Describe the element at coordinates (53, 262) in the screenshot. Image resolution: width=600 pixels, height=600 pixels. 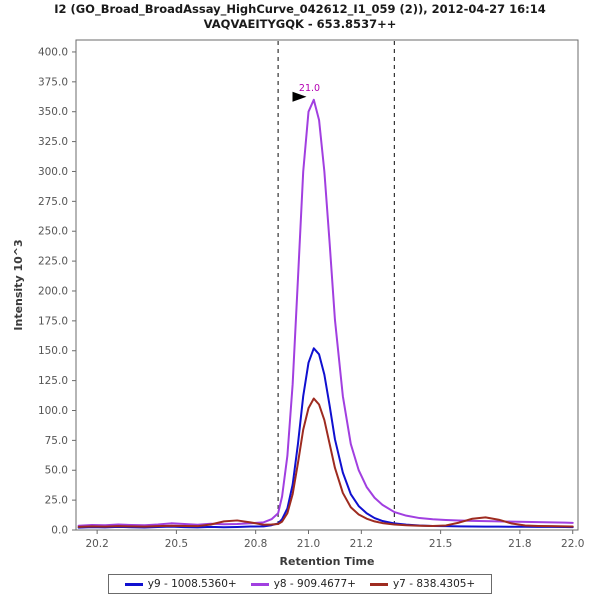
I see `svg-text: 225.0` at that location.